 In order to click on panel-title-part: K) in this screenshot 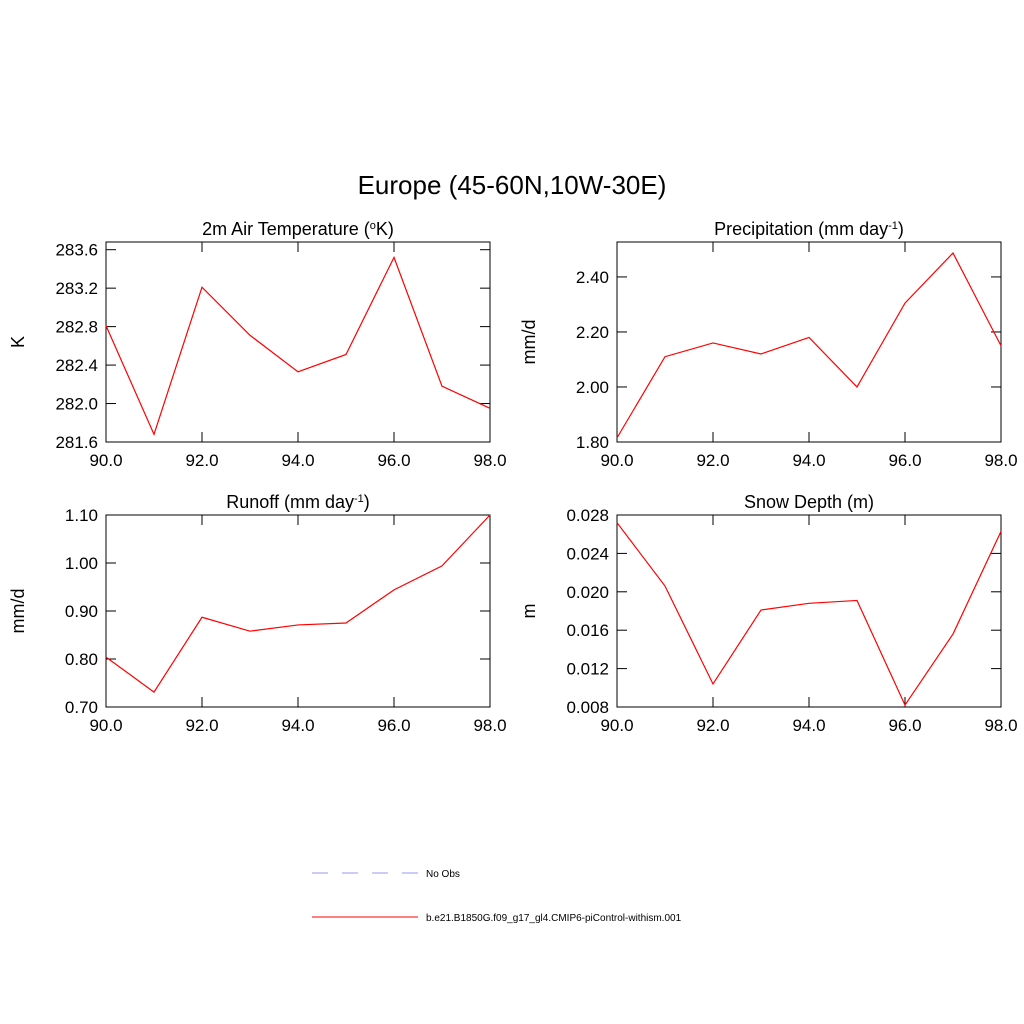, I will do `click(385, 229)`.